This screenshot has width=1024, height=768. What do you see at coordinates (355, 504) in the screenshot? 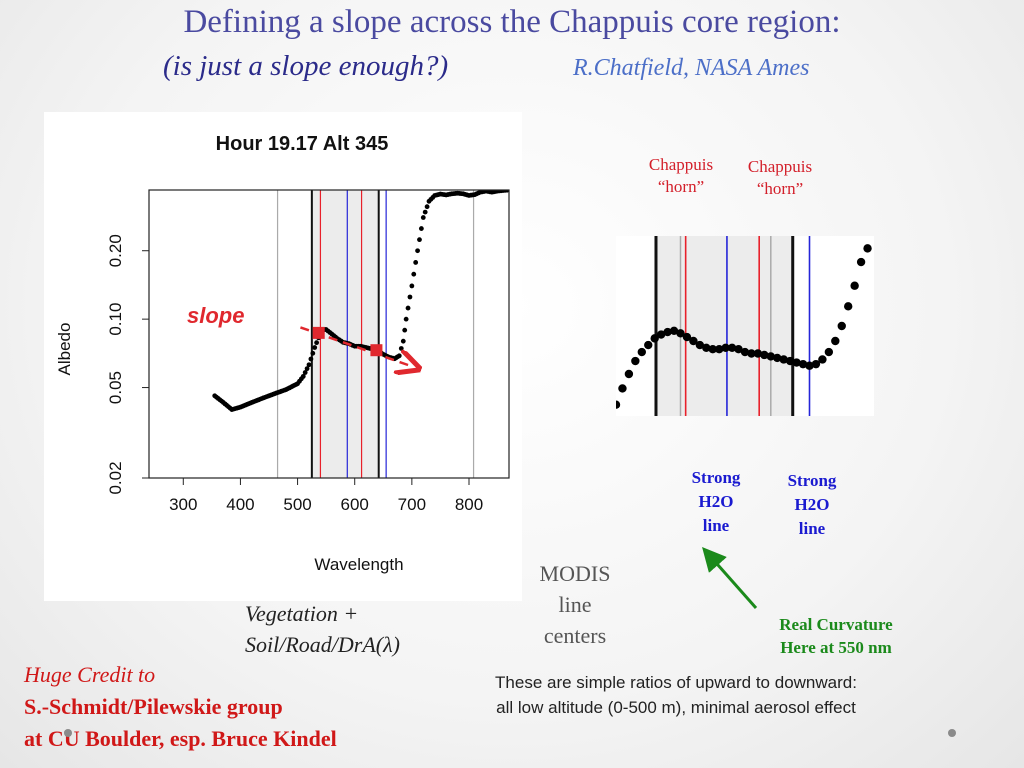
I see `x-tick-label: 600` at bounding box center [355, 504].